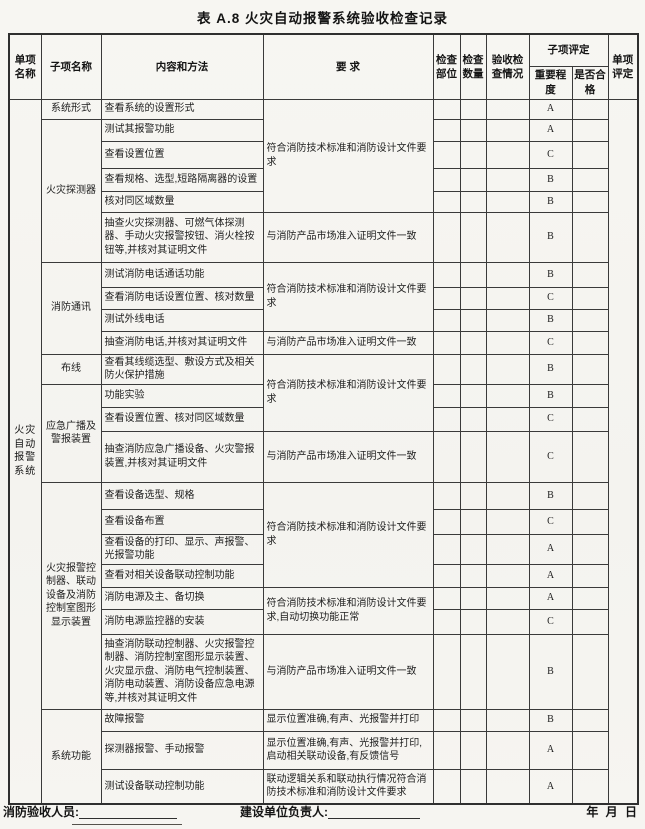  What do you see at coordinates (182, 720) in the screenshot?
I see `content-method-cell: 故障报警` at bounding box center [182, 720].